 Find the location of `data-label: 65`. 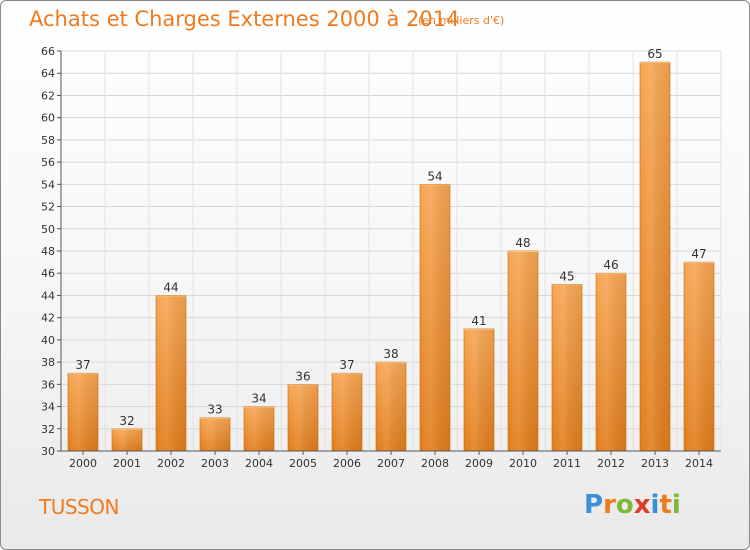

data-label: 65 is located at coordinates (654, 54).